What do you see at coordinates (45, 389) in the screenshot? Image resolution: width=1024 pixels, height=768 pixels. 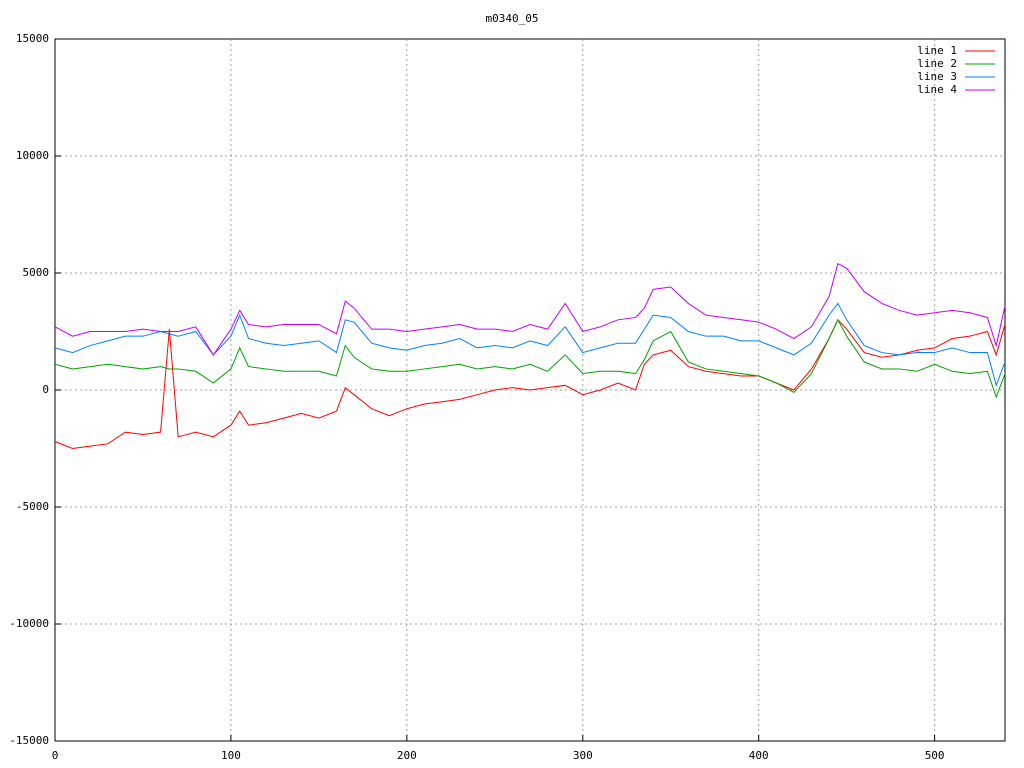 I see `y-tick-label: 0` at bounding box center [45, 389].